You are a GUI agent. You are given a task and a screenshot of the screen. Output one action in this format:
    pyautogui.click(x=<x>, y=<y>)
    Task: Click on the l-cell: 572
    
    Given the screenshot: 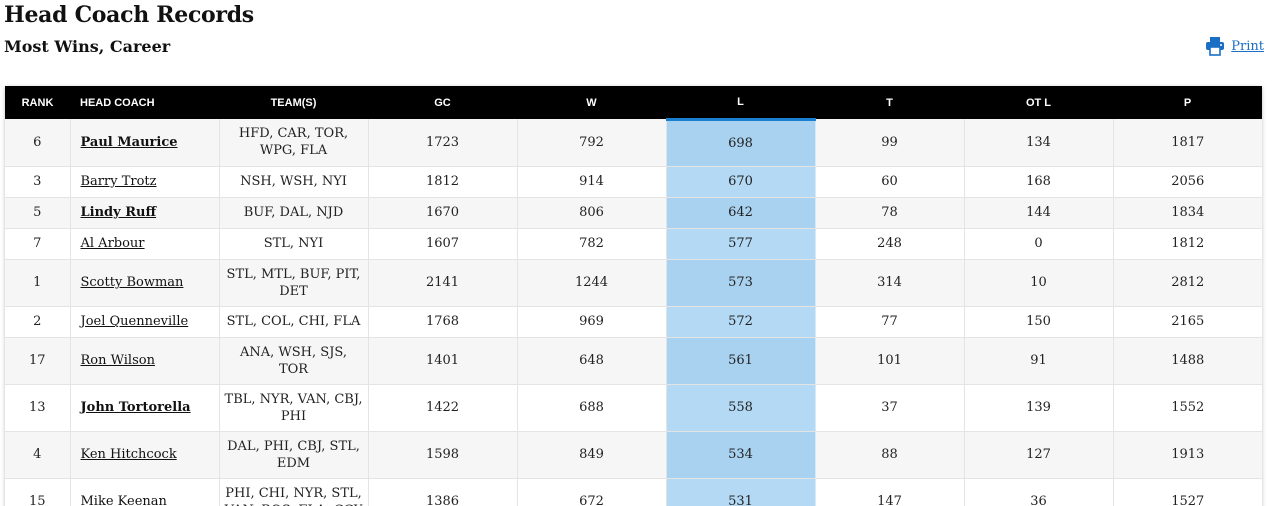 What is the action you would take?
    pyautogui.click(x=741, y=322)
    